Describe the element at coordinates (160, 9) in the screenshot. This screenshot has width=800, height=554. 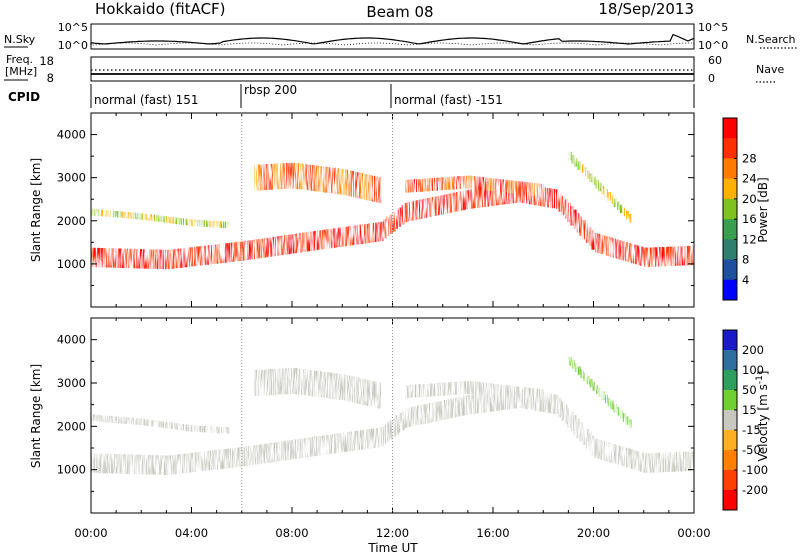
I see `radar-title: Hokkaido (fitACF)` at that location.